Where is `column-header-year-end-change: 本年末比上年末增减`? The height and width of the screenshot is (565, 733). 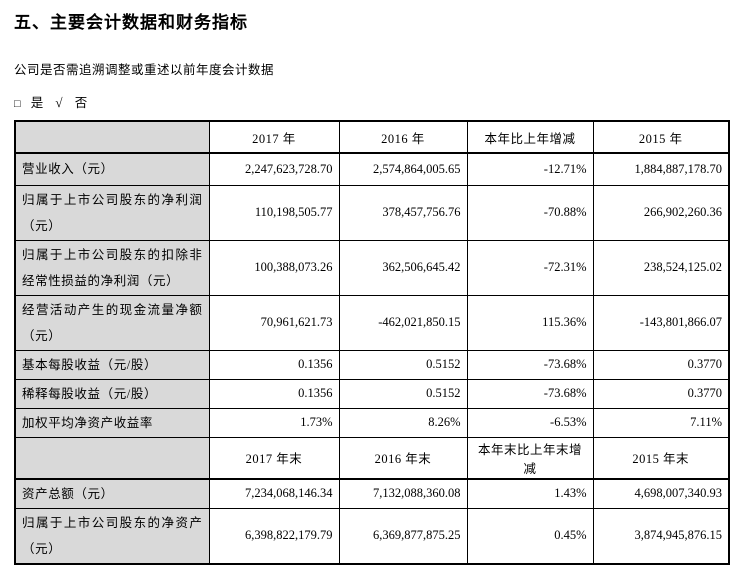
column-header-year-end-change: 本年末比上年末增减 is located at coordinates (530, 458).